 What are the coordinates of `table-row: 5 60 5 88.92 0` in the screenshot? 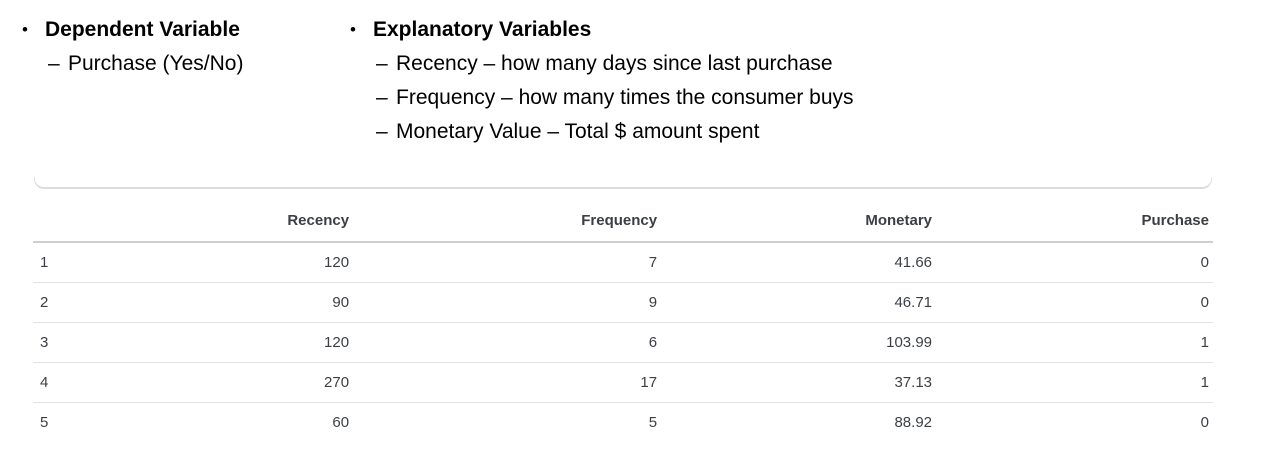 It's located at (623, 423).